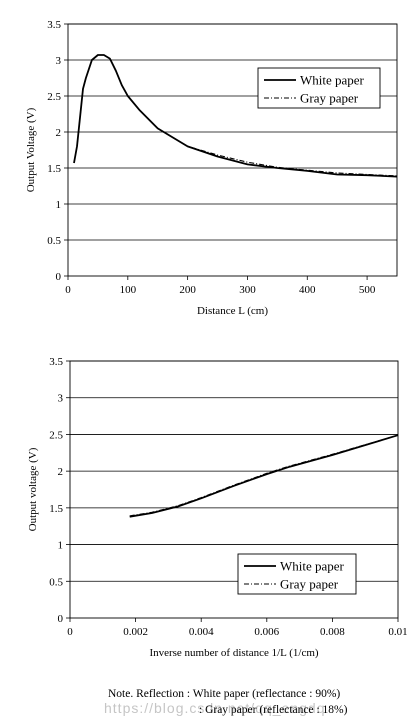 This screenshot has width=420, height=728. What do you see at coordinates (332, 632) in the screenshot?
I see `chart2-xtick-label-4: 0.008` at bounding box center [332, 632].